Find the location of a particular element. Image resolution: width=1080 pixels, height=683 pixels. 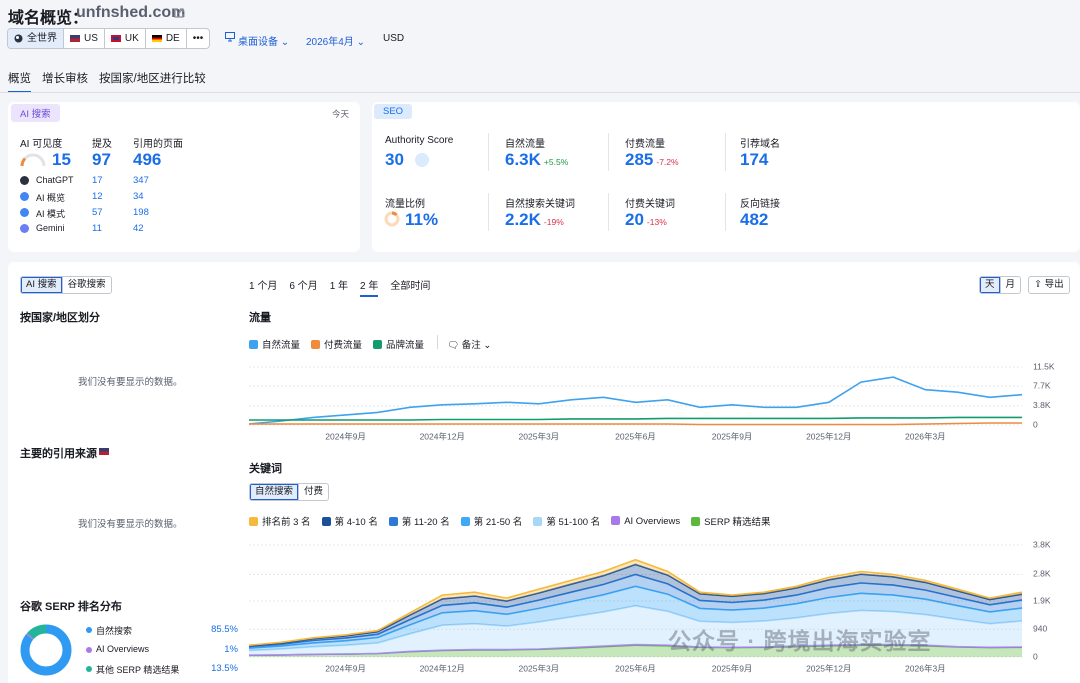

legend-item: SERP 精选结果 is located at coordinates (731, 521).